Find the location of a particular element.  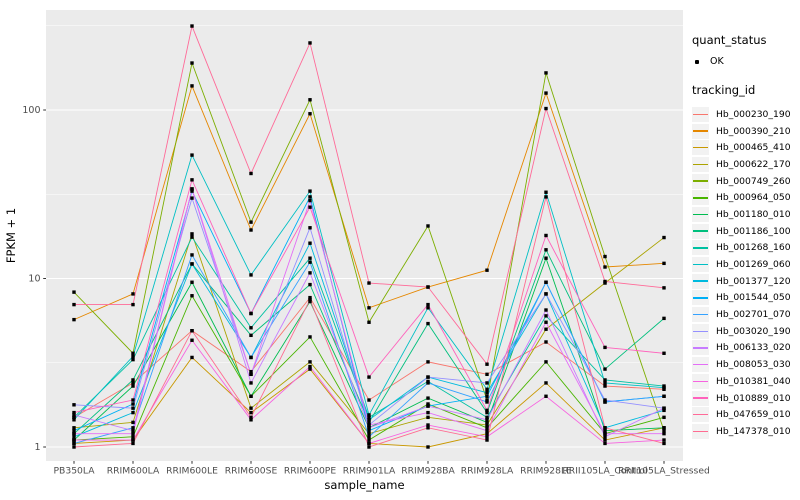

x-tick-label: RRII105LA_Control is located at coordinates (604, 471).